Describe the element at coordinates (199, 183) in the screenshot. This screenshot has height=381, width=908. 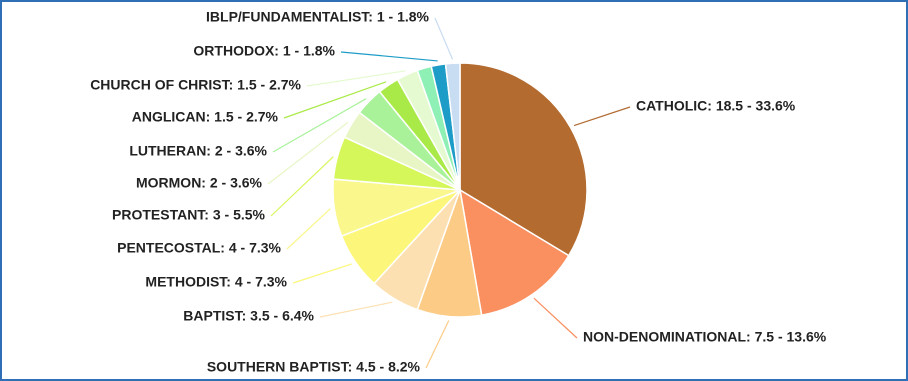
I see `slice-label: MORMON: 2 - 3.6%` at that location.